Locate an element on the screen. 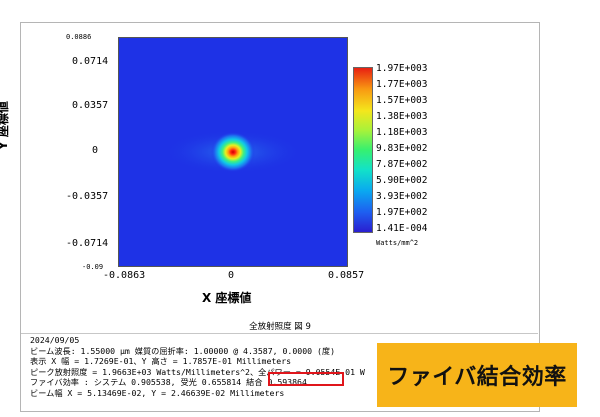  colorbar-label-6: 9.83E+002 is located at coordinates (402, 148).